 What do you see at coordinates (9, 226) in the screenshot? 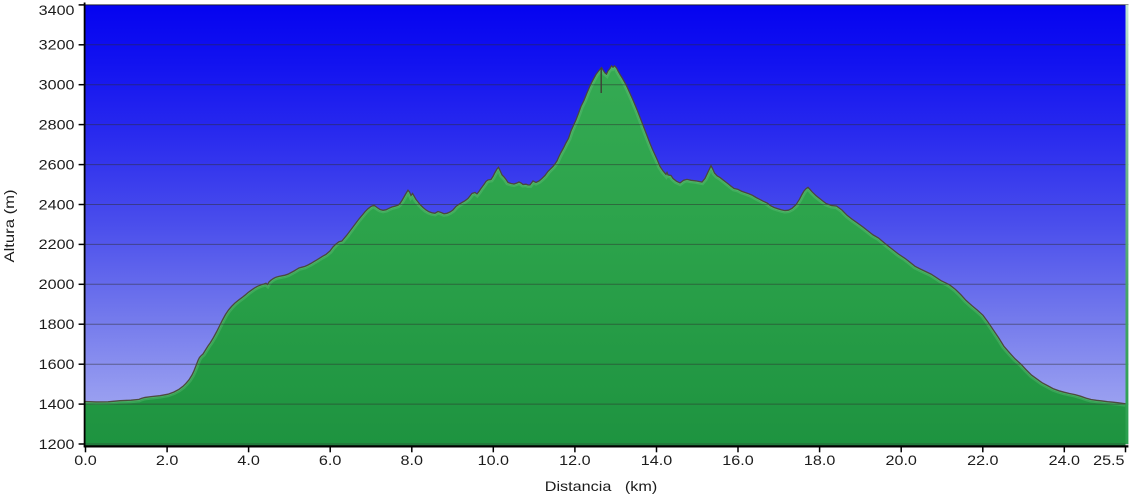
I see `svg-text: Altura (m)` at bounding box center [9, 226].